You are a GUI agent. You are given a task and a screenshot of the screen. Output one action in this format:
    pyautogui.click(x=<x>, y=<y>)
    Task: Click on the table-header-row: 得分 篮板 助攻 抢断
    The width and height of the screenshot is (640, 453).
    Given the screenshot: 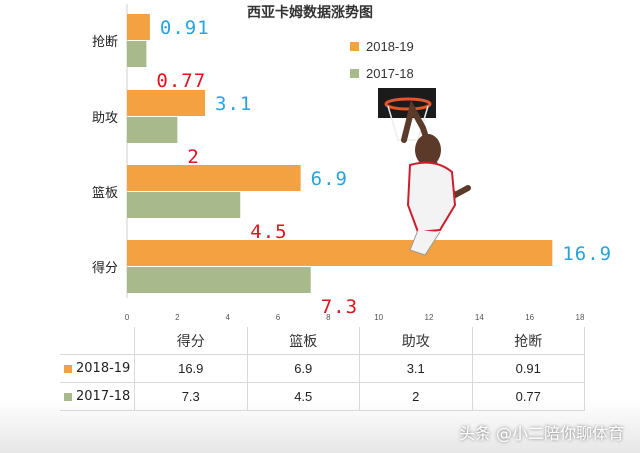 What is the action you would take?
    pyautogui.click(x=322, y=341)
    